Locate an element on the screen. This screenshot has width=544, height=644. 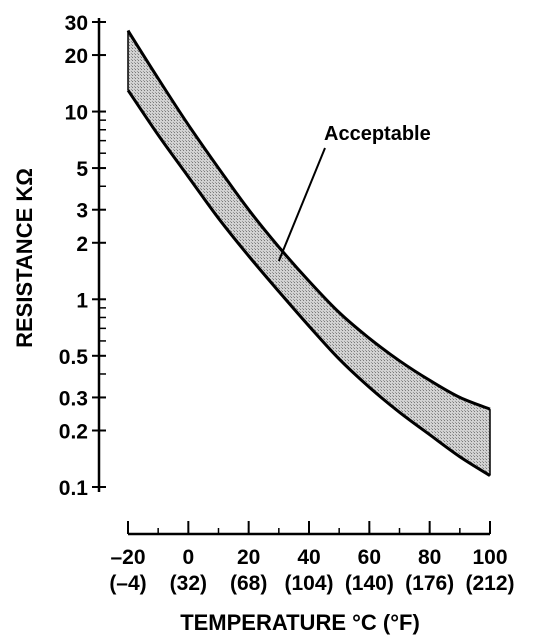
y-axis-label: RESISTANCE KΩ is located at coordinates (24, 258).